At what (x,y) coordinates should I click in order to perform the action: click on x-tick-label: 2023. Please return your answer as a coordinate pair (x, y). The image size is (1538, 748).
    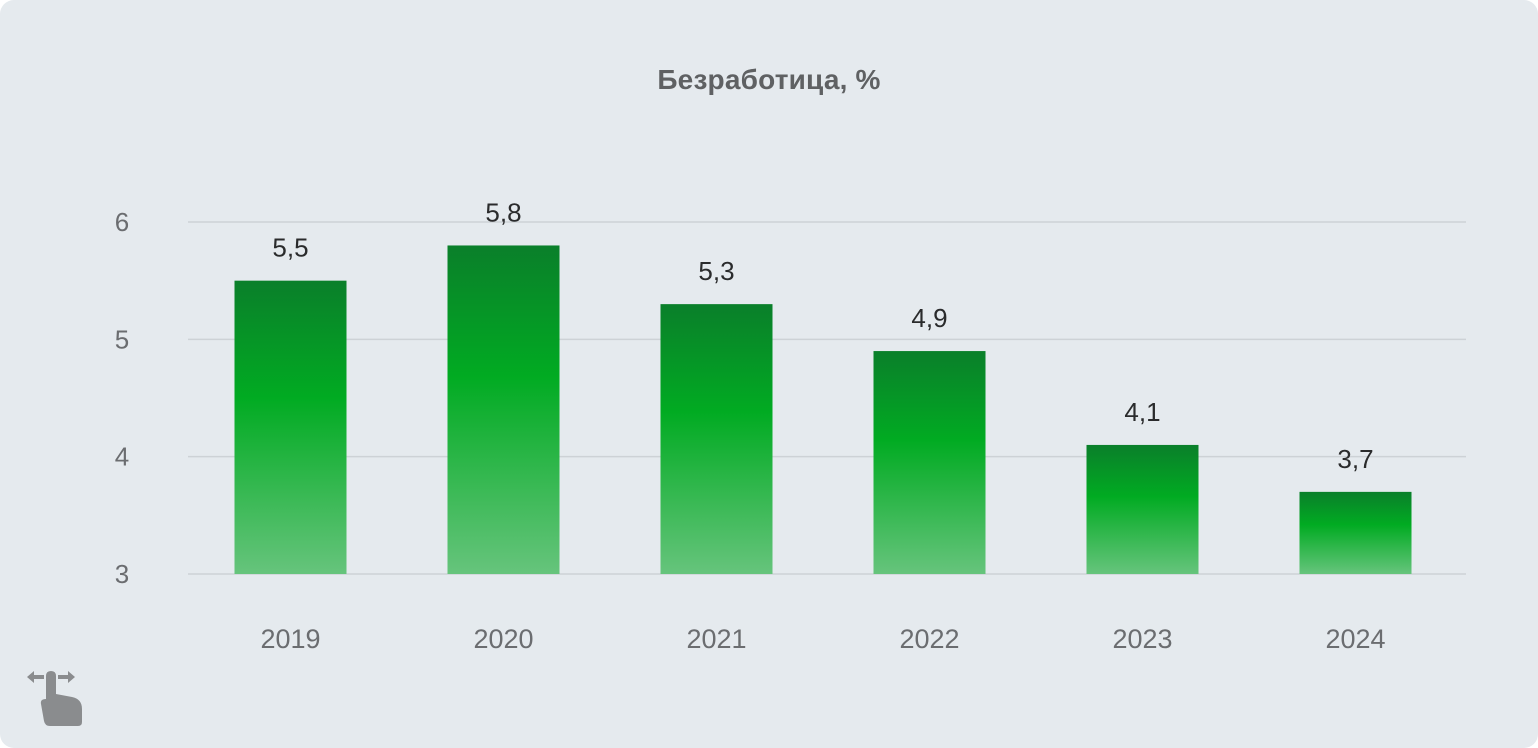
    Looking at the image, I should click on (1142, 639).